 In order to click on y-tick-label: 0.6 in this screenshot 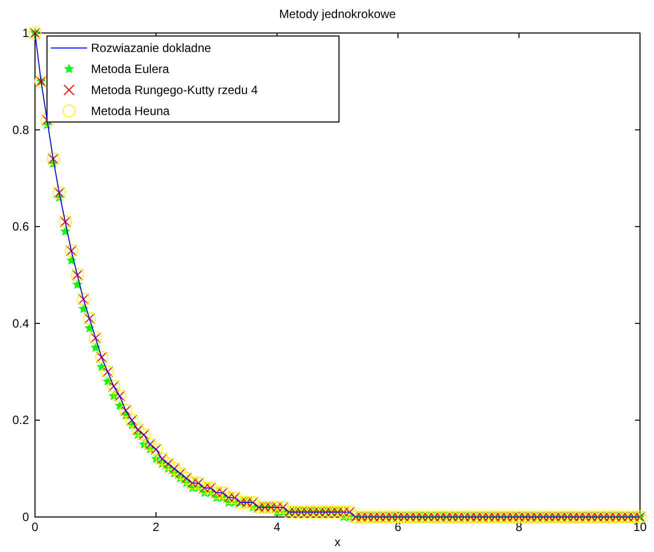, I will do `click(21, 227)`.